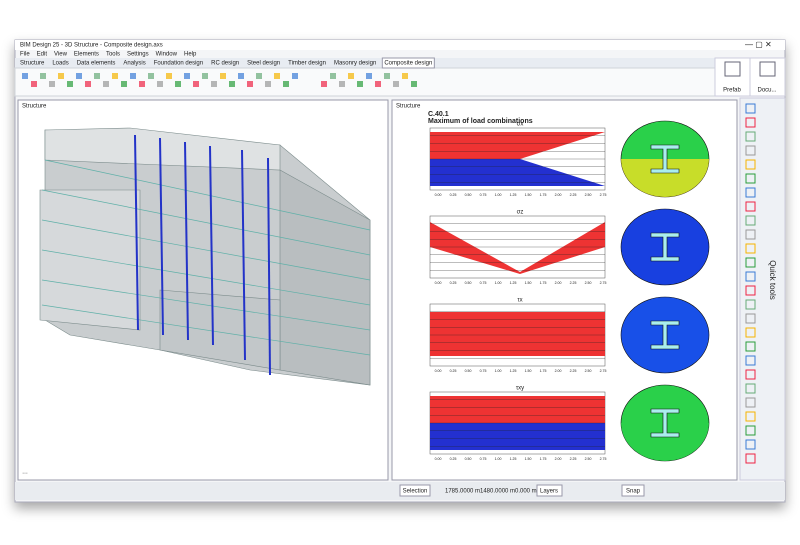 This screenshot has height=545, width=800. Describe the element at coordinates (113, 55) in the screenshot. I see `menu-item: Tools` at that location.